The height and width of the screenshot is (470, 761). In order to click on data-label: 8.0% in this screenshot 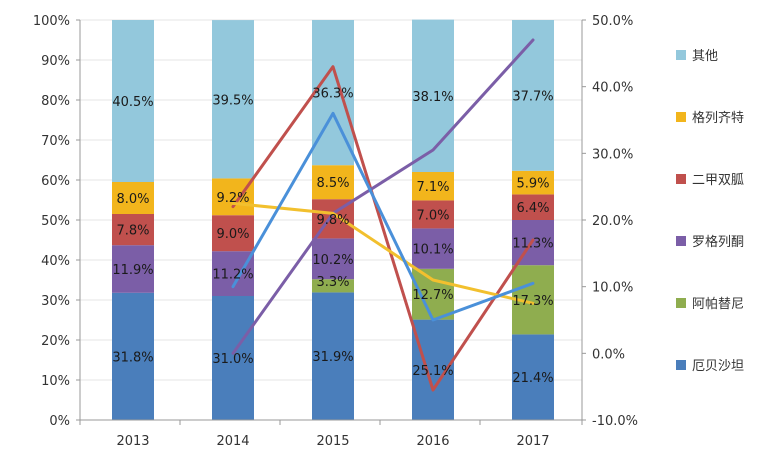, I will do `click(132, 199)`.